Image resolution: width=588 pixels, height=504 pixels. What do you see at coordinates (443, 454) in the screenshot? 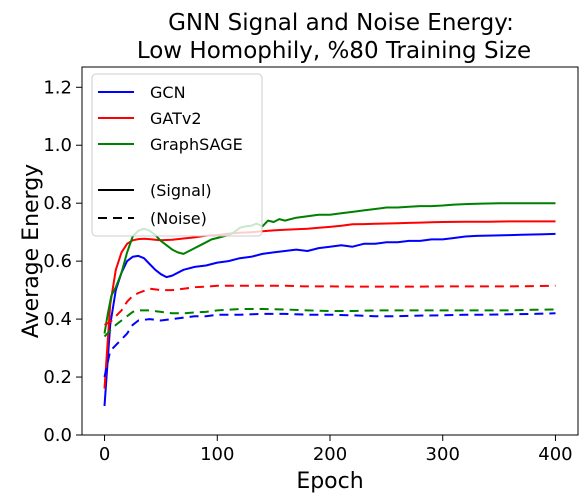
I see `x-tick-label: 300` at bounding box center [443, 454].